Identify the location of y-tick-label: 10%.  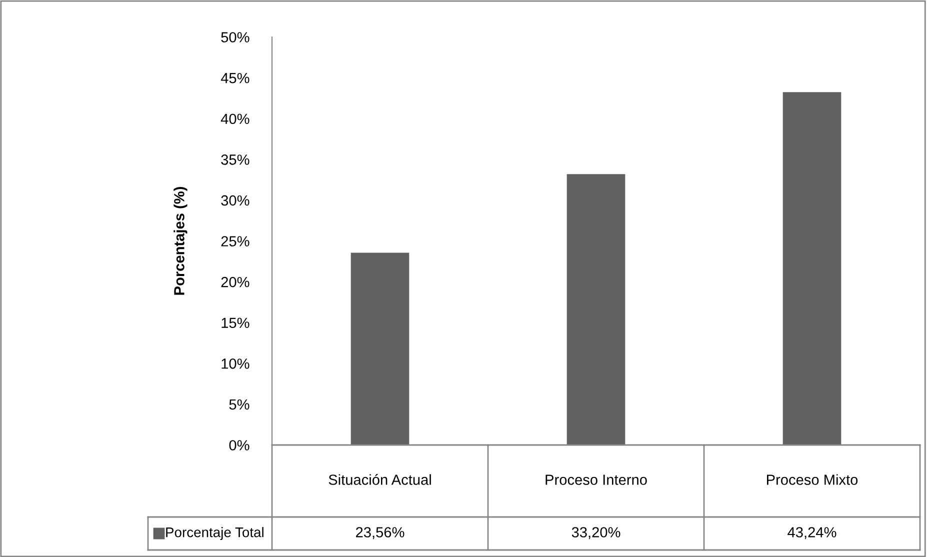
(236, 363).